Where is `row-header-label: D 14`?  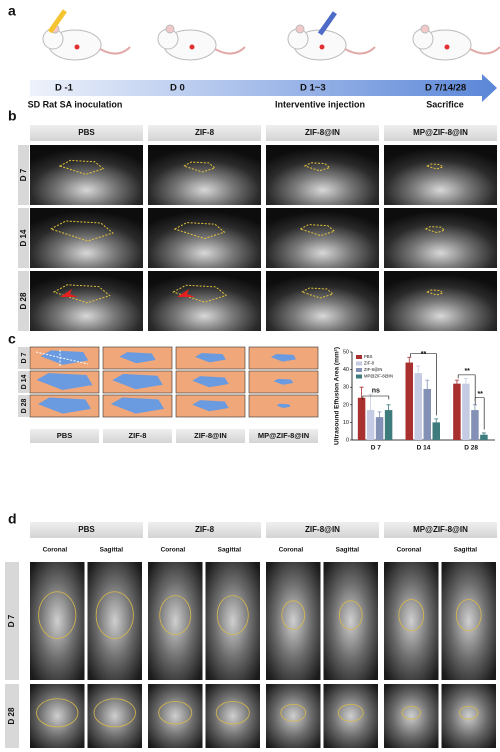
row-header-label: D 14 is located at coordinates (24, 382).